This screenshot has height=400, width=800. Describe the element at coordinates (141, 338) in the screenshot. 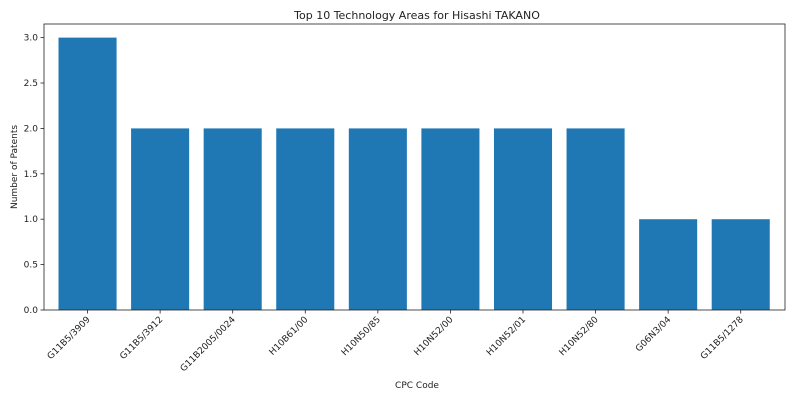

I see `x-tick-label-1: G11B5/3912` at that location.